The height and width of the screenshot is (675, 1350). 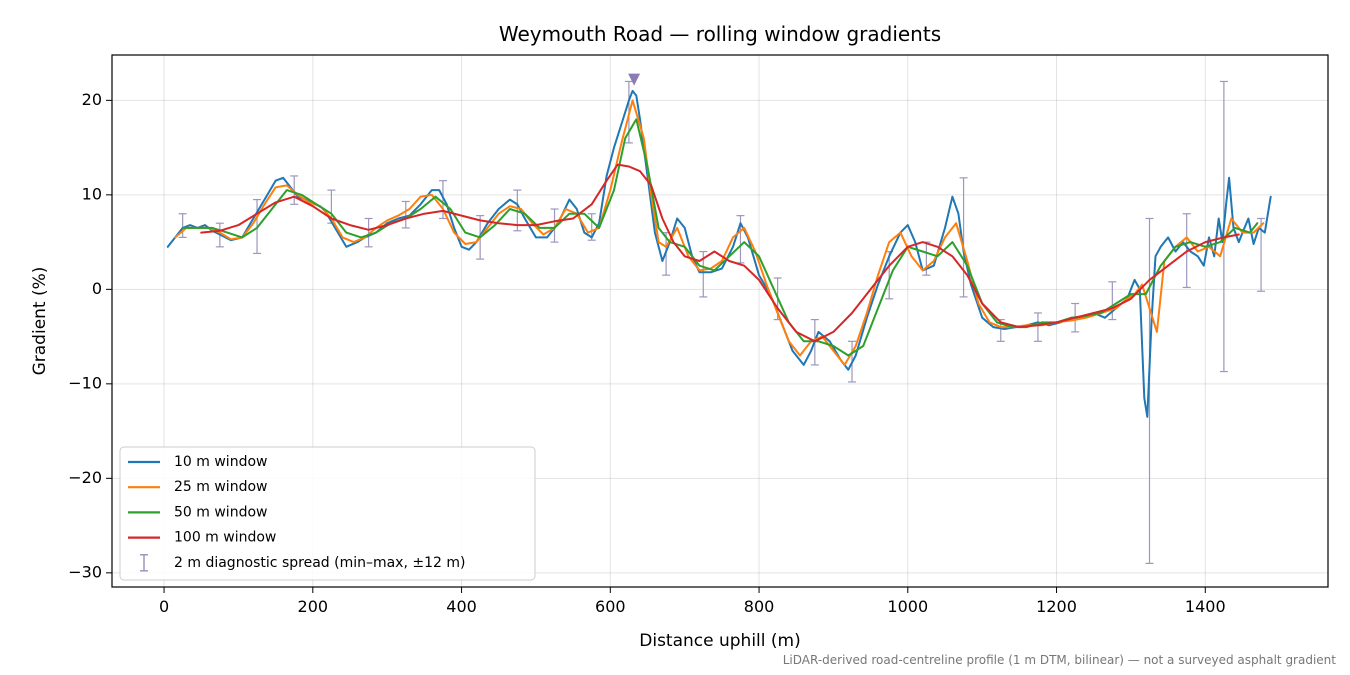 I want to click on legend-label: 10 m window, so click(x=220, y=462).